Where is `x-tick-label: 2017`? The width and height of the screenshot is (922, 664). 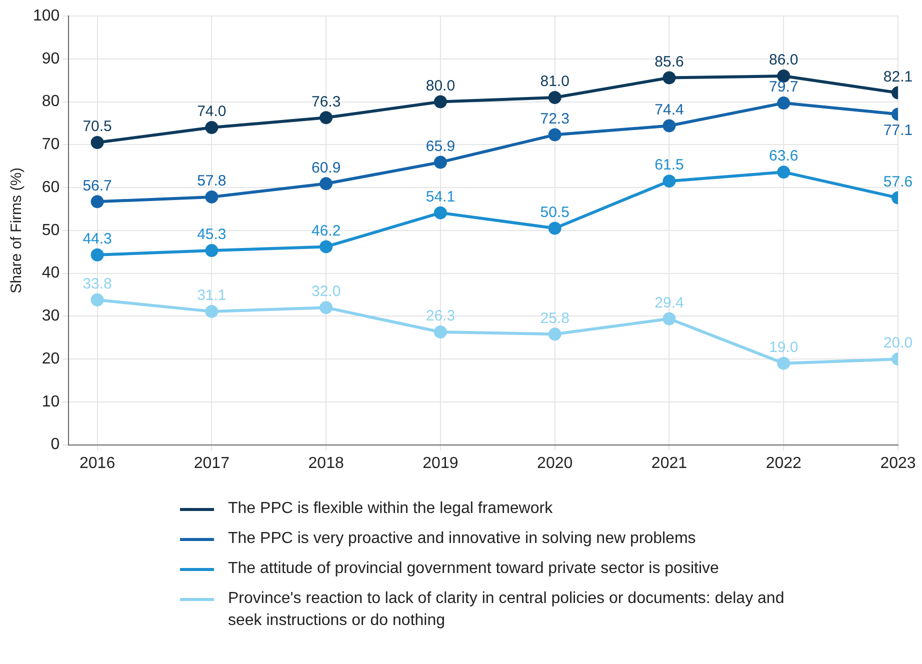 x-tick-label: 2017 is located at coordinates (212, 463).